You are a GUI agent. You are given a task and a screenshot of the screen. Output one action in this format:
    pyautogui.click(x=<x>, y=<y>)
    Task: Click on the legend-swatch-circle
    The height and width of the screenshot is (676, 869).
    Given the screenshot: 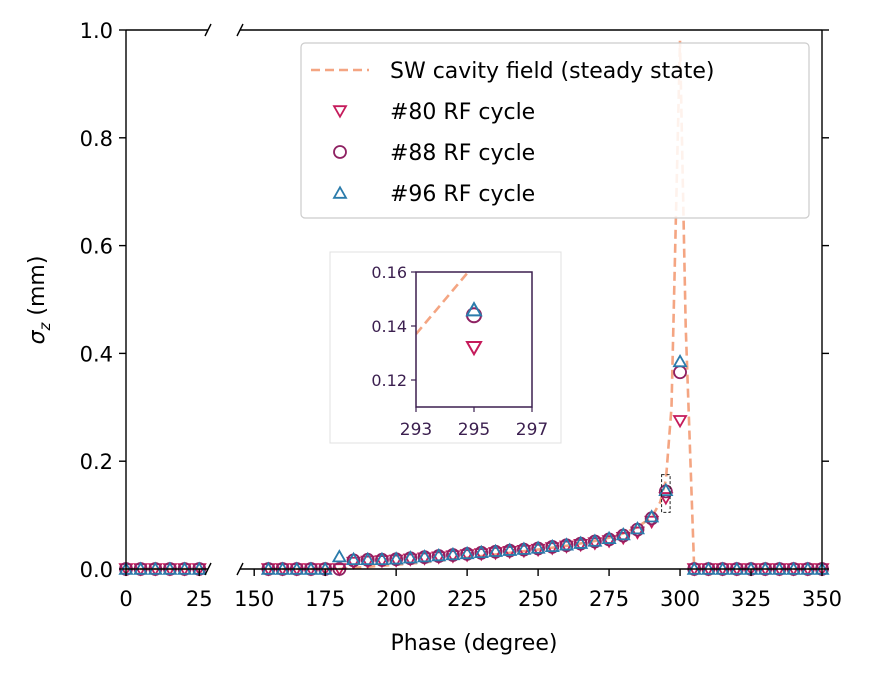 What is the action you would take?
    pyautogui.click(x=340, y=152)
    